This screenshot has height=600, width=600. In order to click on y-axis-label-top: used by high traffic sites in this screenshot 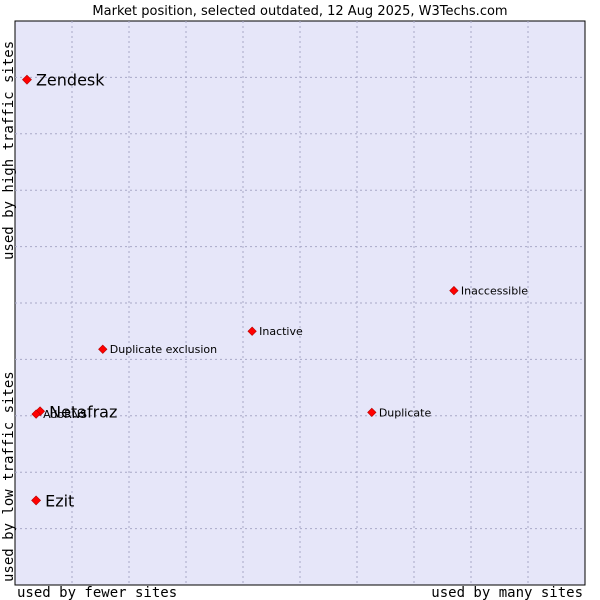, I will do `click(9, 150)`.